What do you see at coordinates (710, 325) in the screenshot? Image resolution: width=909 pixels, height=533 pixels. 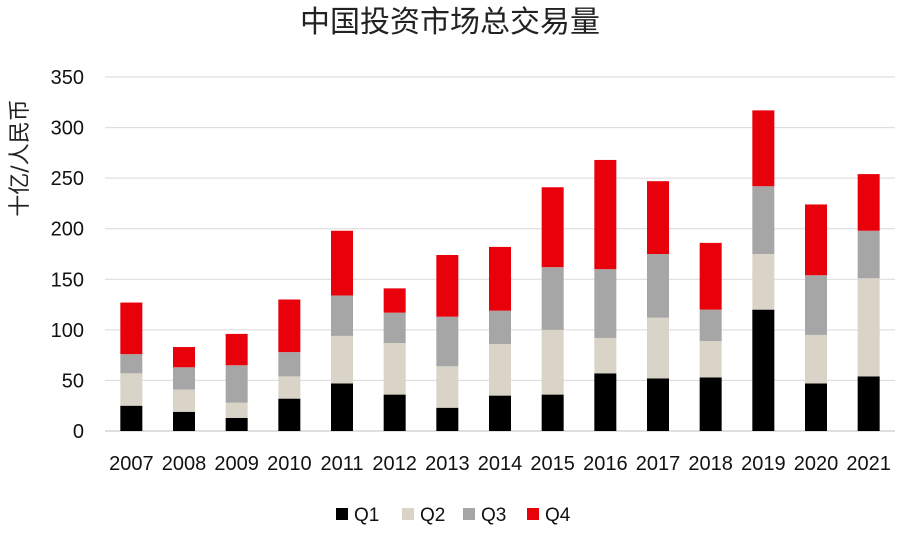 I see `bar-q3-2018` at bounding box center [710, 325].